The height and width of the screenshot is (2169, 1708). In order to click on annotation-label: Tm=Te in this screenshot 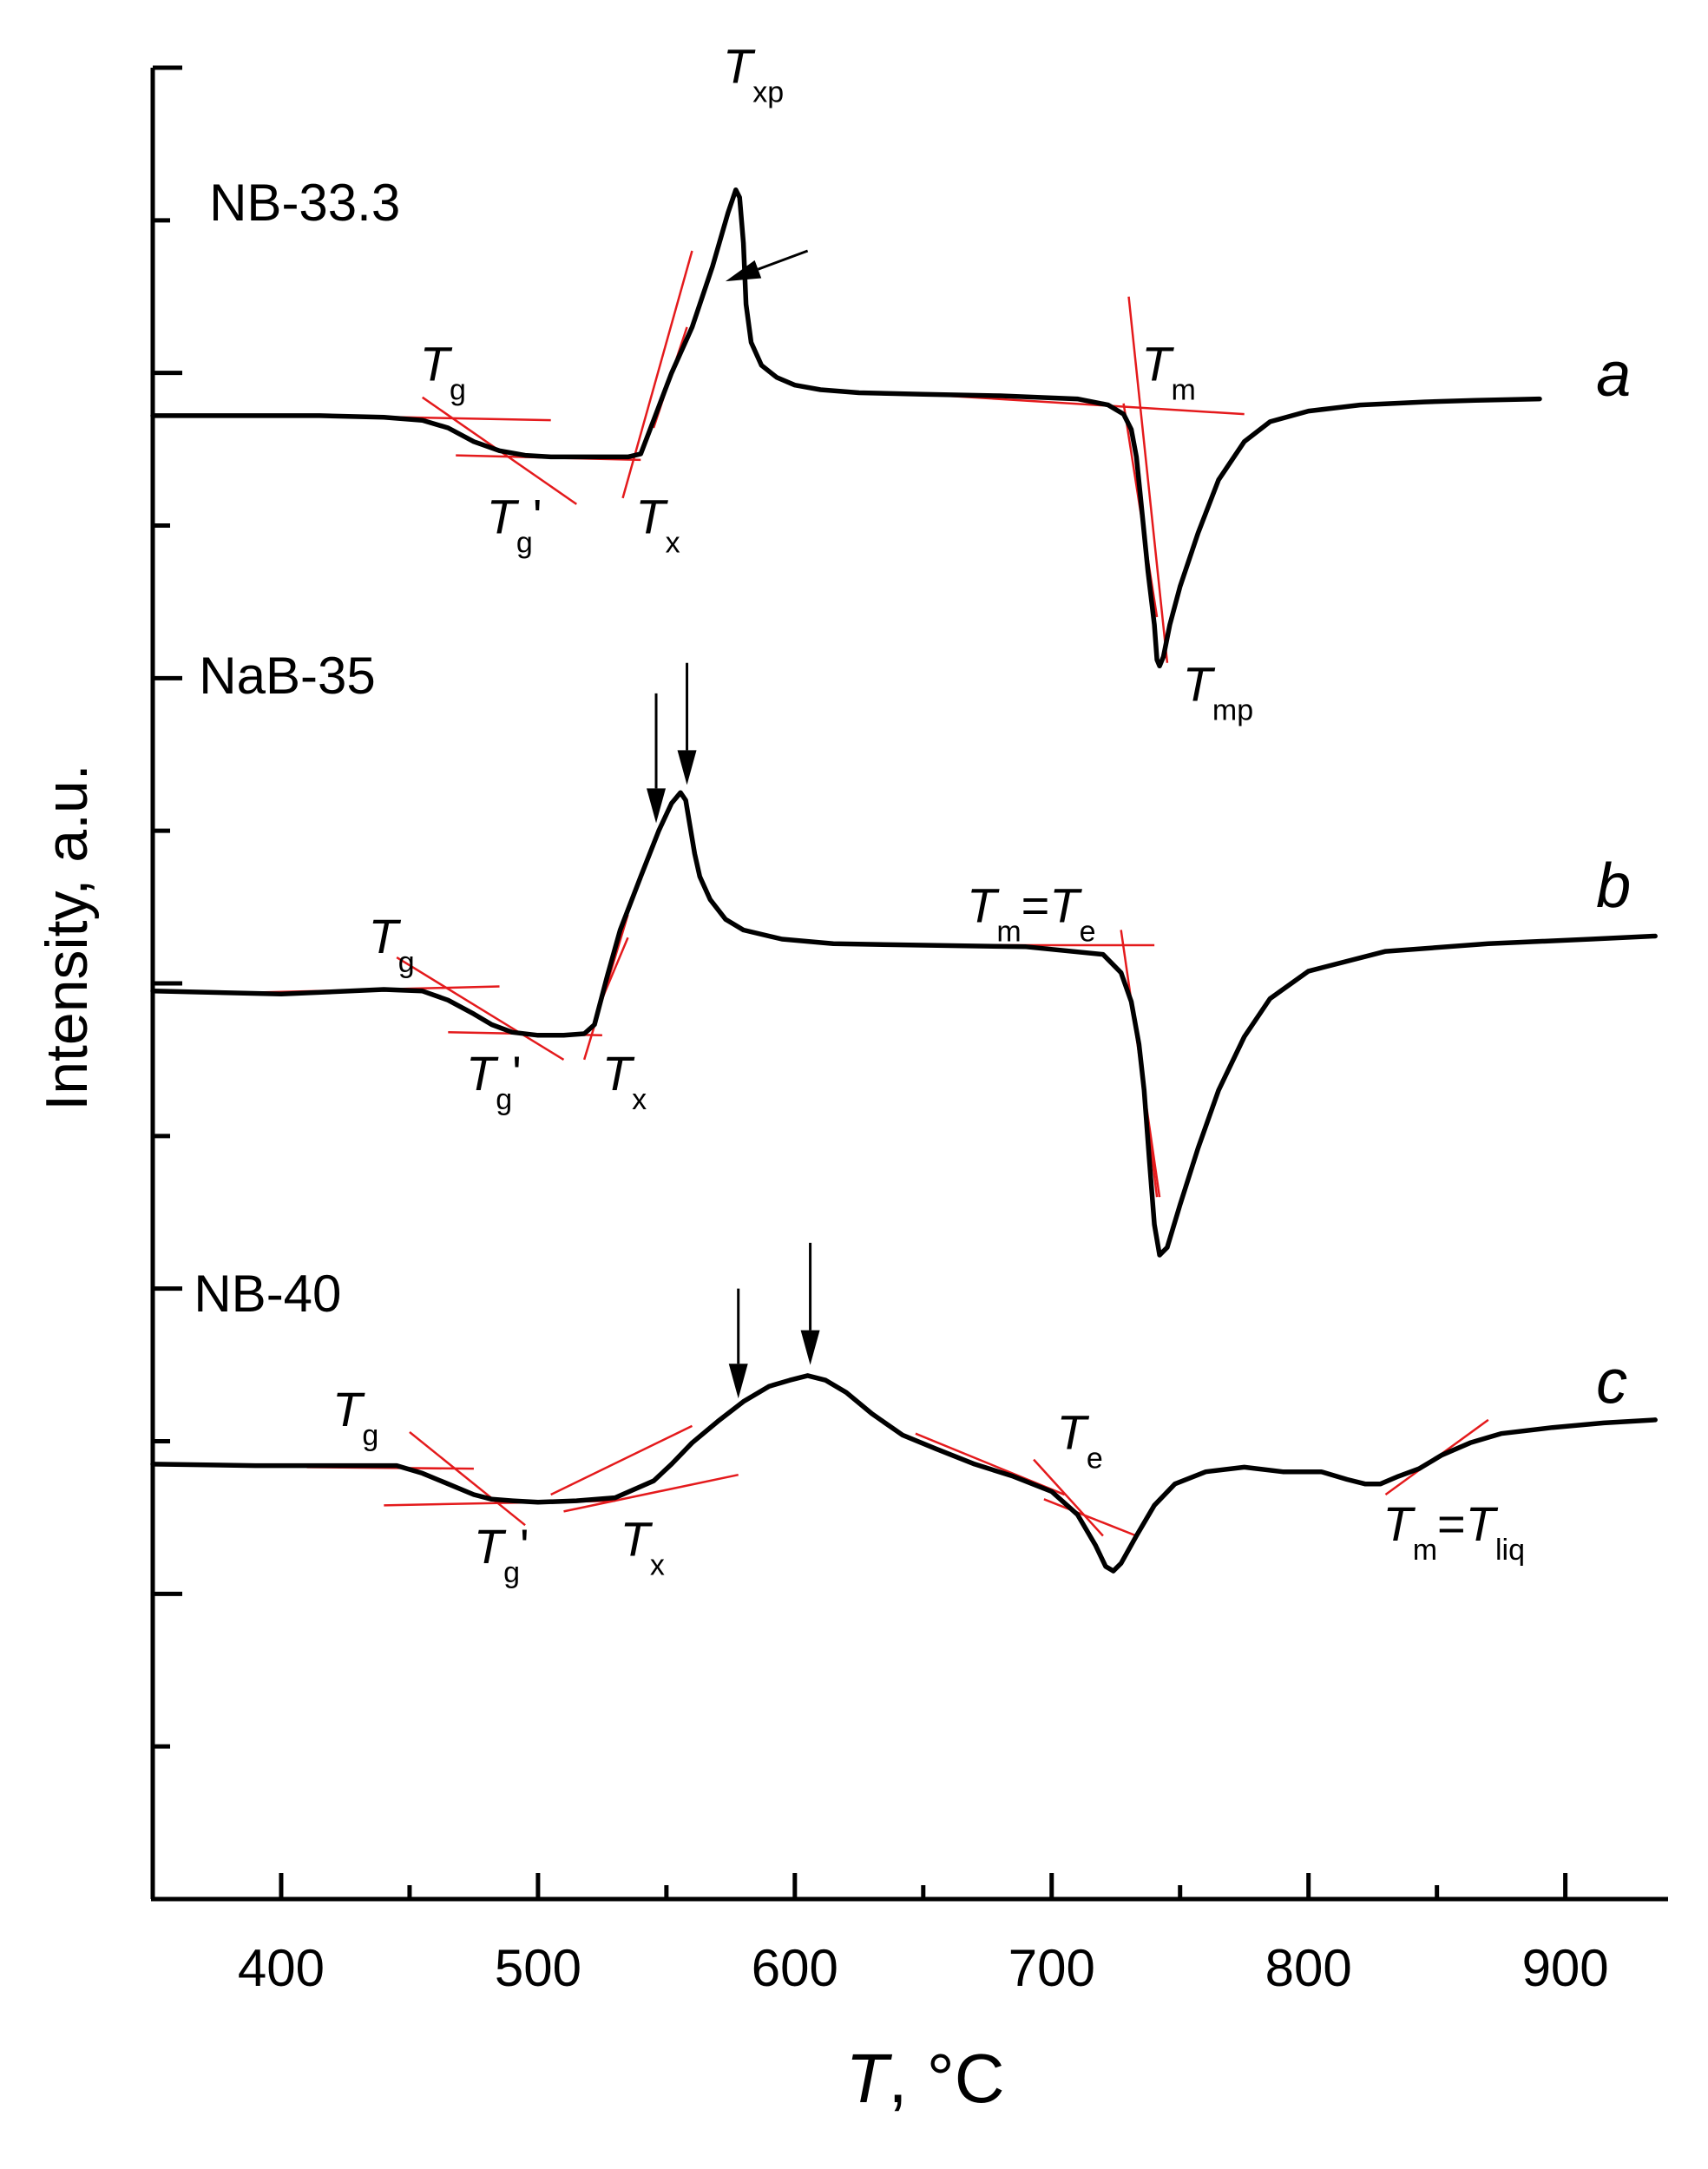, I will do `click(1031, 913)`.